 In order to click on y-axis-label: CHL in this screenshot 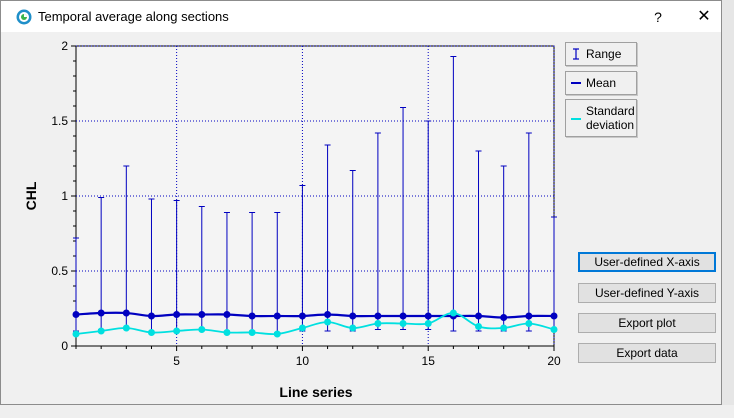, I will do `click(31, 195)`.